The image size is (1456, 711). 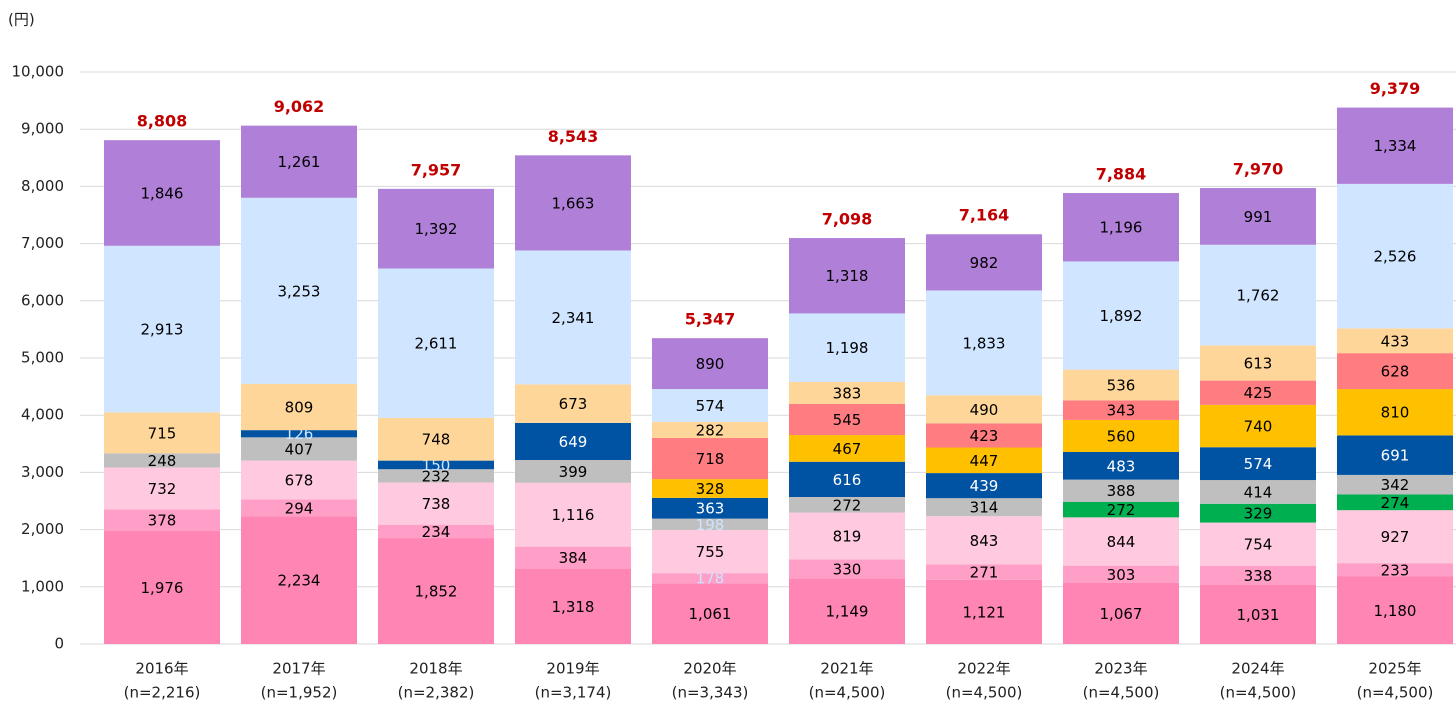 What do you see at coordinates (710, 693) in the screenshot?
I see `sample-size-label: (n=3,343)` at bounding box center [710, 693].